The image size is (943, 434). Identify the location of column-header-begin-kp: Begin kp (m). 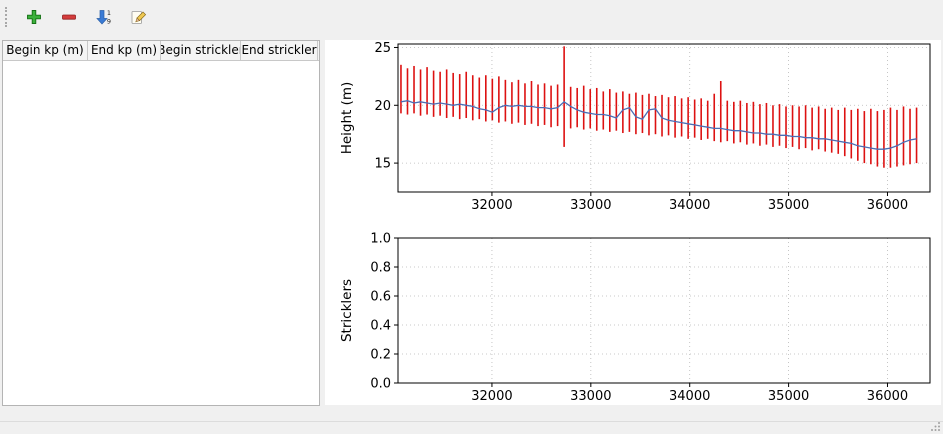
(45, 50).